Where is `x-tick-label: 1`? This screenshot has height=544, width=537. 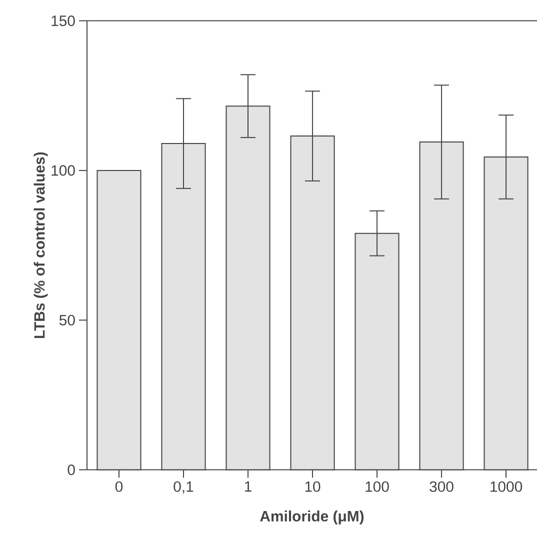
x-tick-label: 1 is located at coordinates (248, 486).